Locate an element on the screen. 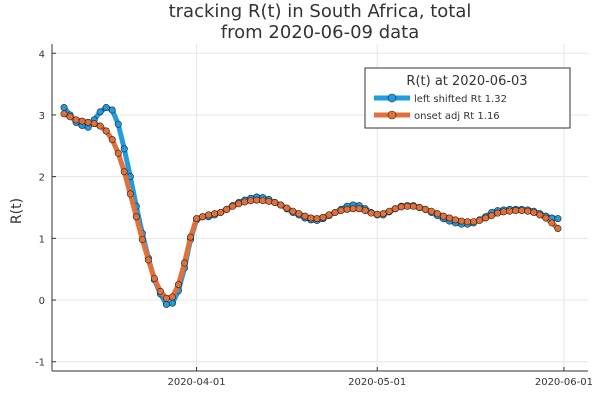 Image resolution: width=600 pixels, height=400 pixels. legend-entry-label: left shifted Rt 1.32 is located at coordinates (460, 99).